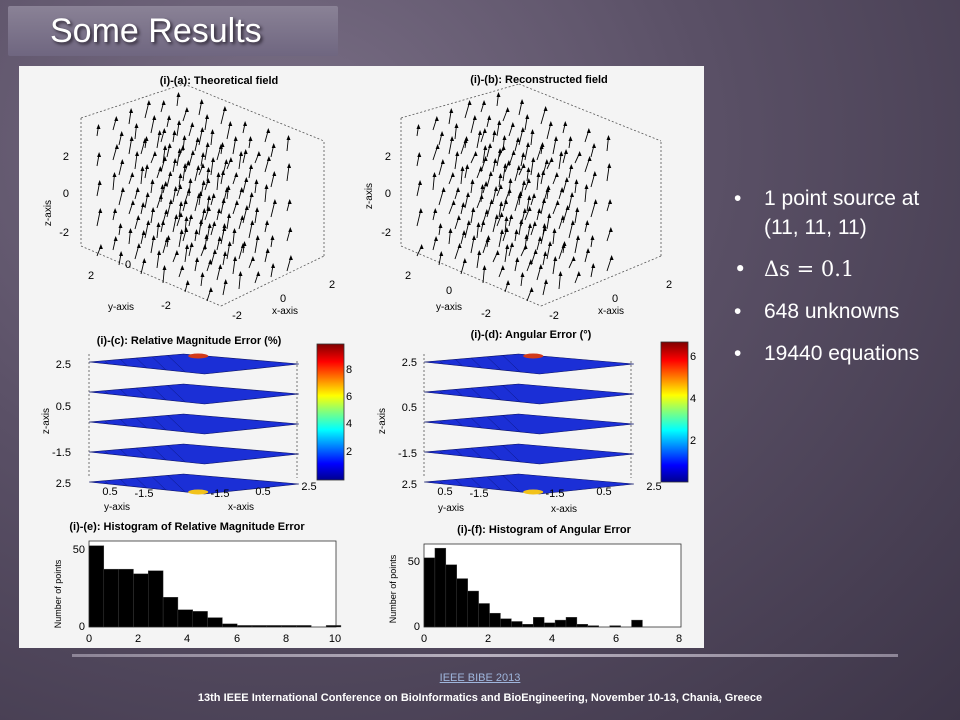  Describe the element at coordinates (215, 586) in the screenshot. I see `panel-e-bars` at that location.